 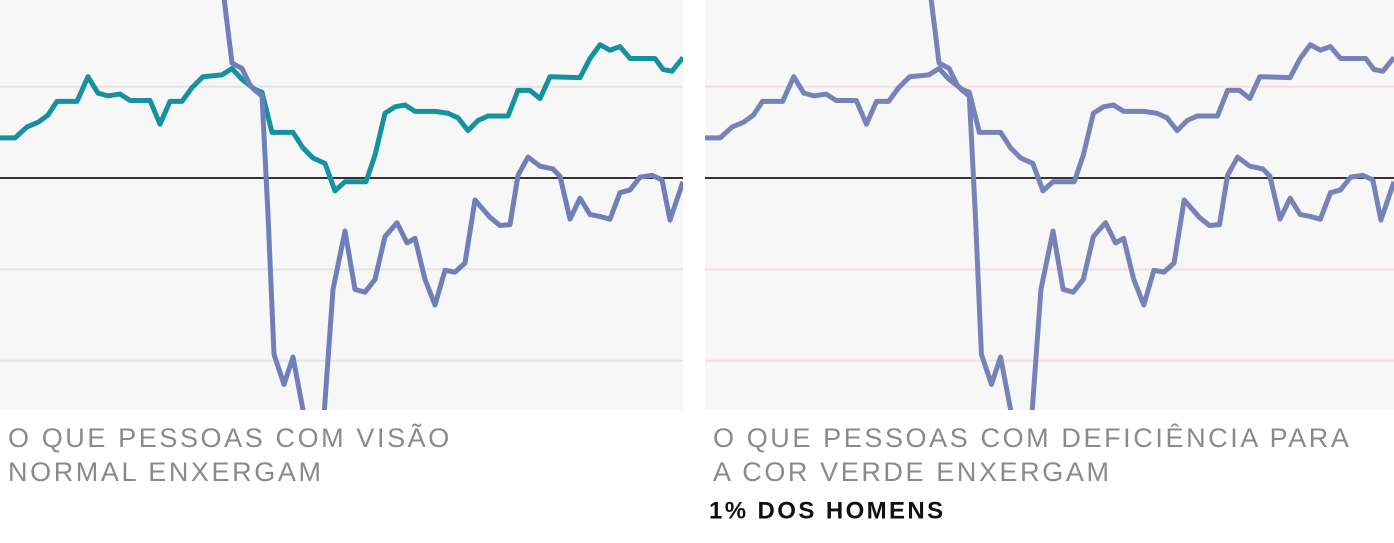 What do you see at coordinates (912, 472) in the screenshot?
I see `caption: A COR VERDE ENXERGAM` at bounding box center [912, 472].